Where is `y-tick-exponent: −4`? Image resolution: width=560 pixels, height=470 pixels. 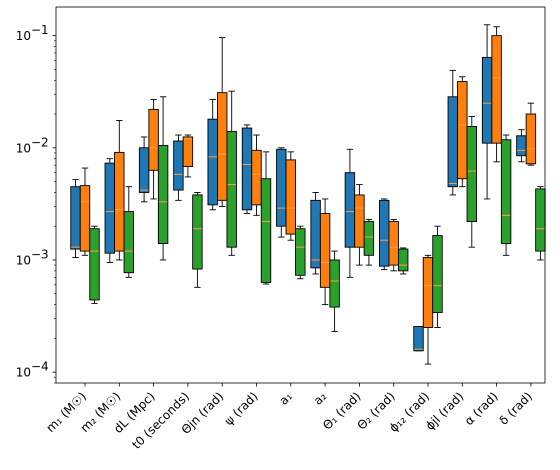 y-tick-exponent: −4 is located at coordinates (40, 367).